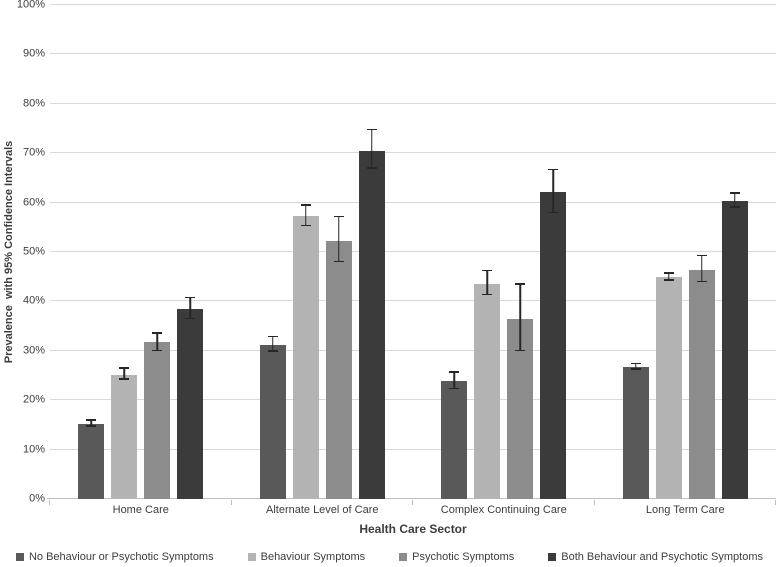  Describe the element at coordinates (463, 557) in the screenshot. I see `legend-label: Psychotic Symptoms` at that location.